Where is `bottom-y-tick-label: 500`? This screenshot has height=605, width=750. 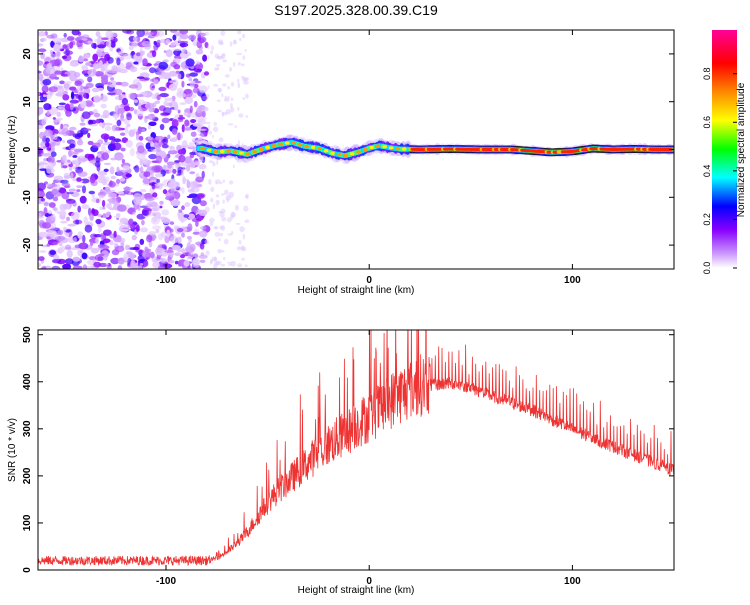
bottom-y-tick-label: 500 is located at coordinates (27, 334).